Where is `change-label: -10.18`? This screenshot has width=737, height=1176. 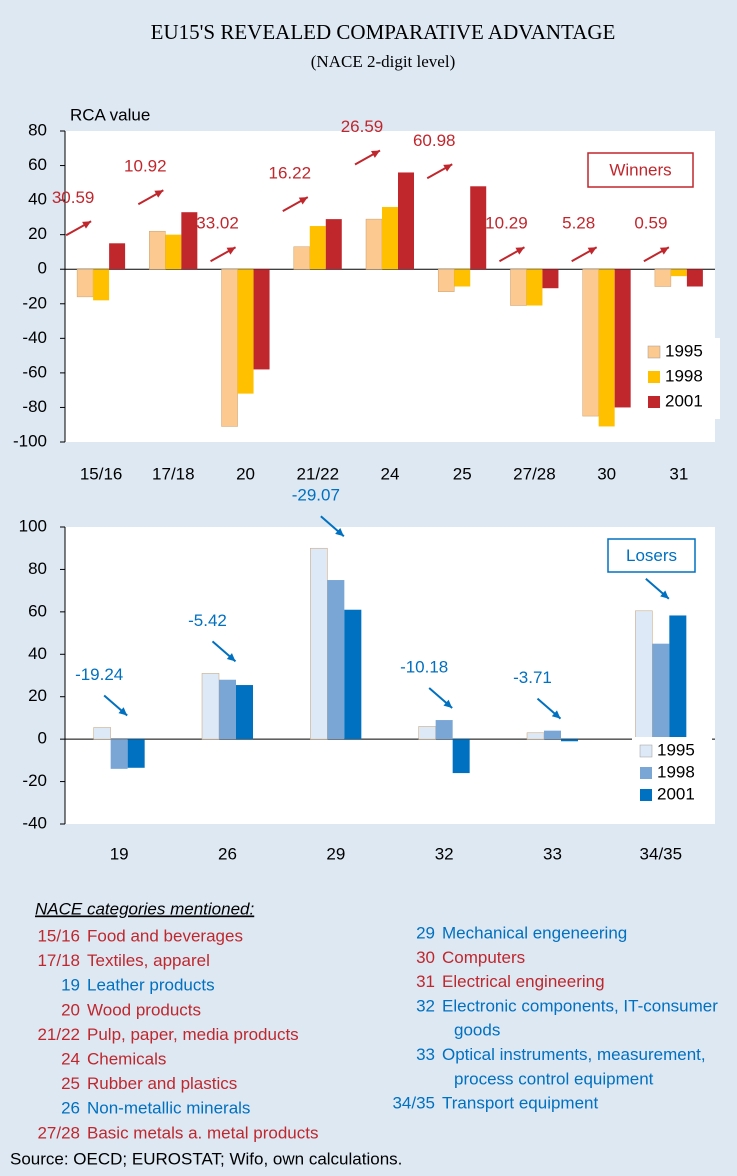
change-label: -10.18 is located at coordinates (424, 667).